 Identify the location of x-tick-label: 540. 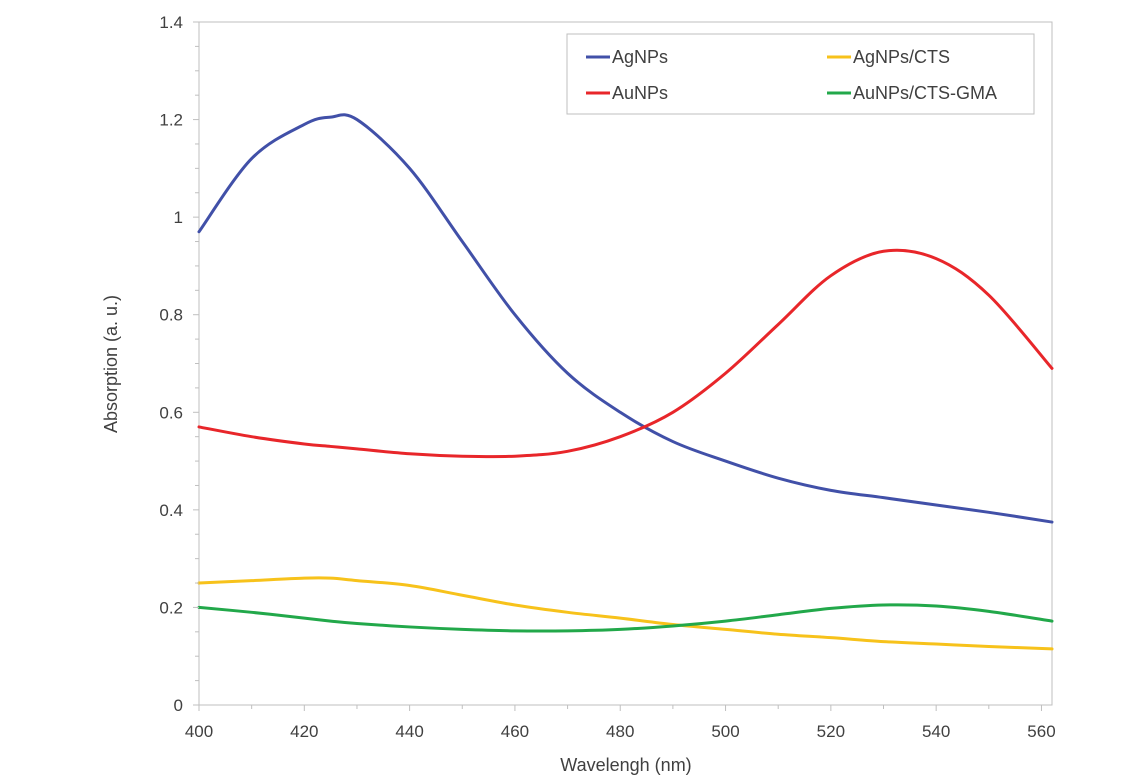
(936, 731).